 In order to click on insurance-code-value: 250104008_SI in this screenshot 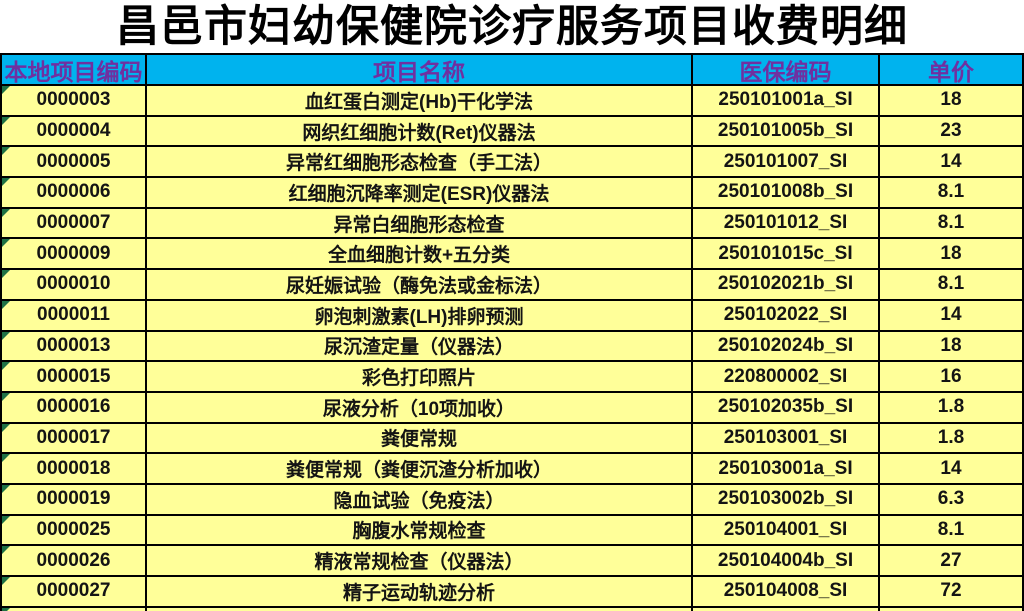, I will do `click(785, 591)`.